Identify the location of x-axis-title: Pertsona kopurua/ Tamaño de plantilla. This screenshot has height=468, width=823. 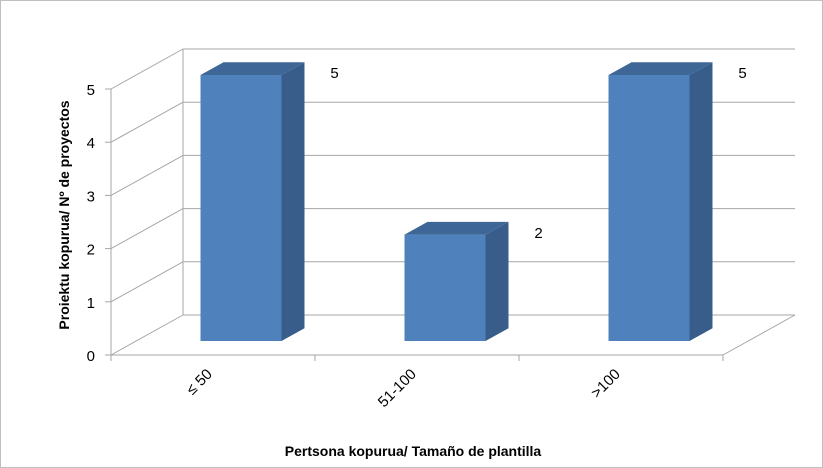
(413, 451).